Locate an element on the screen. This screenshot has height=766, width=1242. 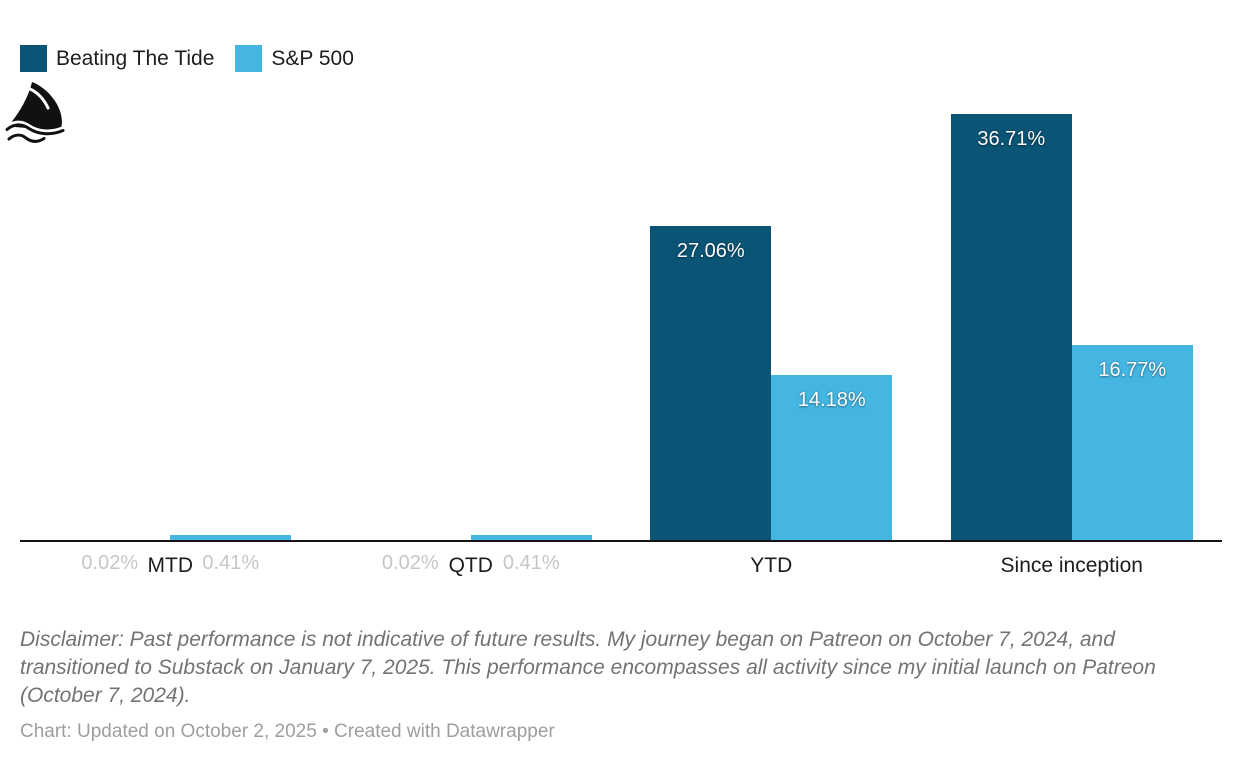
bar-s-p-500-ytd is located at coordinates (832, 457).